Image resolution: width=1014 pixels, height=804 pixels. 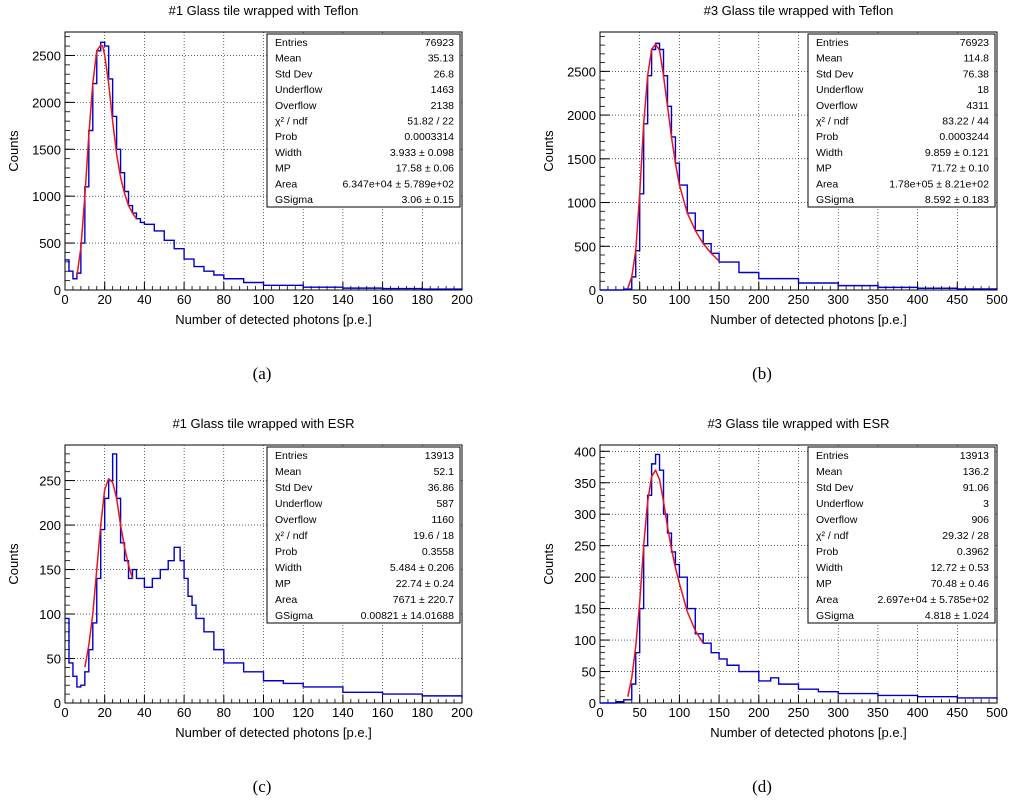 I want to click on stats-value: 26.8, so click(x=444, y=74).